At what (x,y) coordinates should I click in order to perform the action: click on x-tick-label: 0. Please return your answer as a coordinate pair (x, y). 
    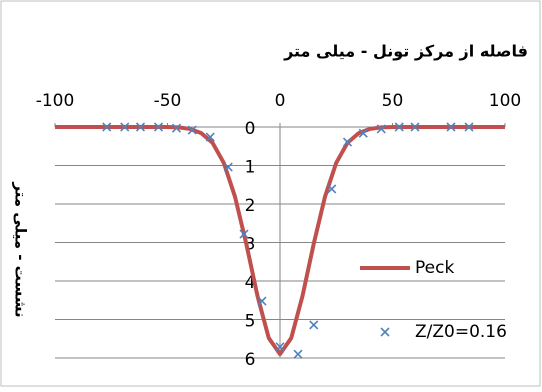
    Looking at the image, I should click on (280, 101).